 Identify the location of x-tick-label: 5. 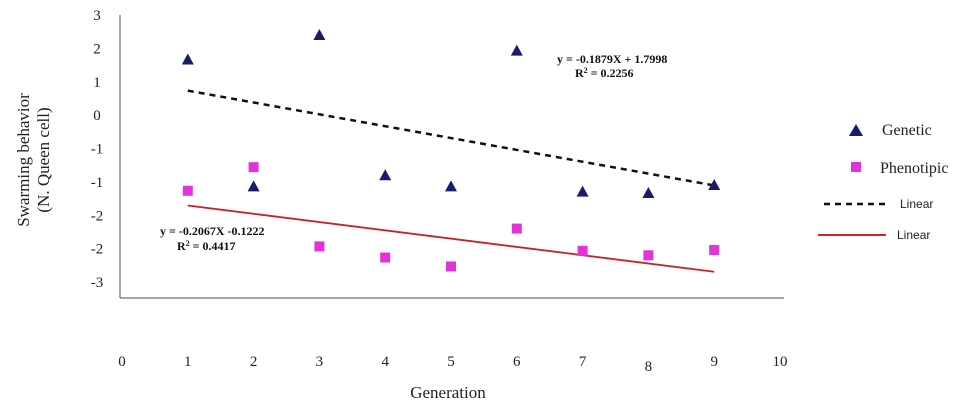
(451, 362).